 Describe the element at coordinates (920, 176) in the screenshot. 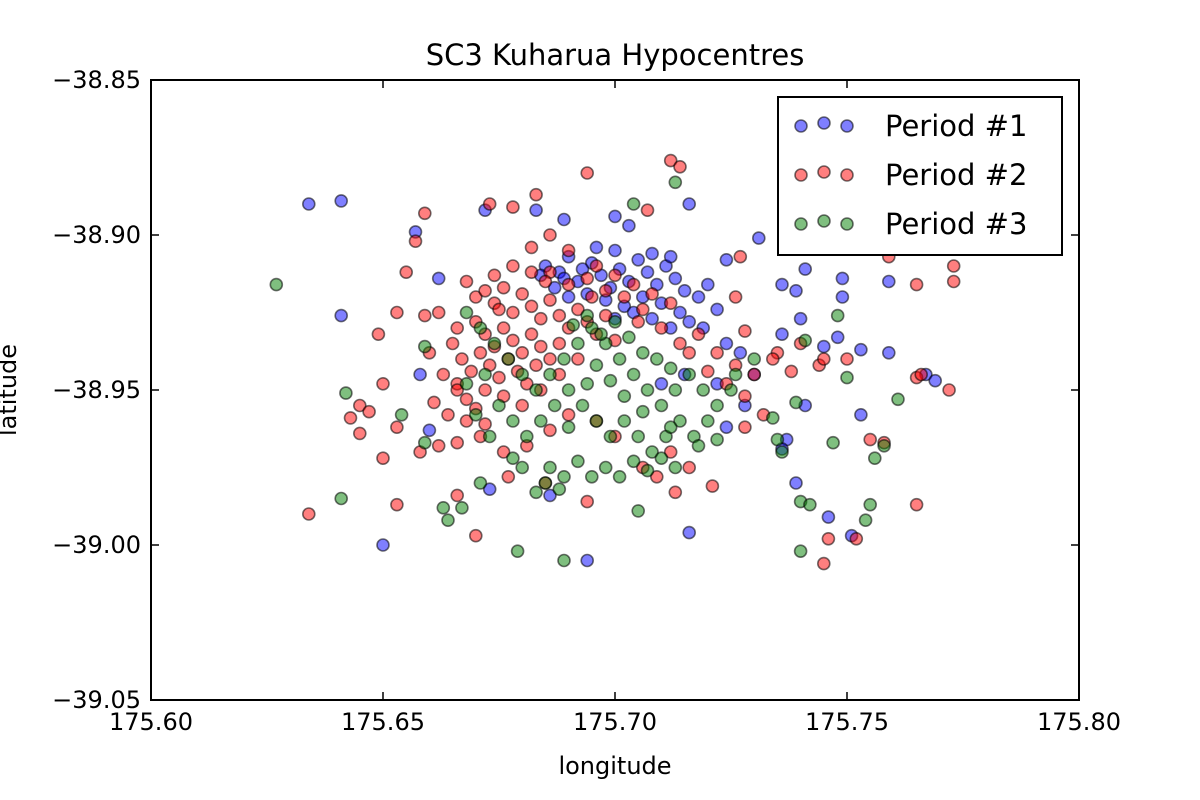

I see `legend: Period #1 Period #2 Period #3` at that location.